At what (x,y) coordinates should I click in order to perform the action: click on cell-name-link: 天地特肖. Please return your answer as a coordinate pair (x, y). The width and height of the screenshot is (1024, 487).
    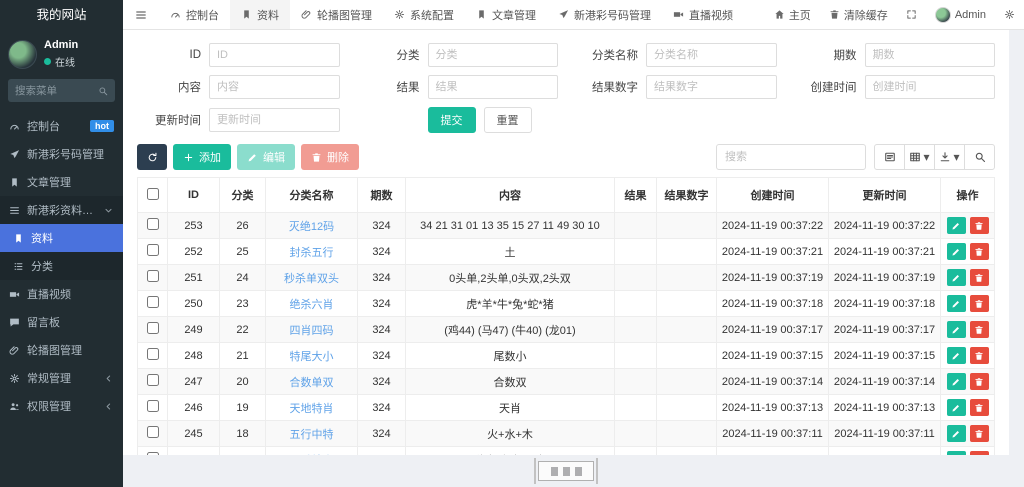
    Looking at the image, I should click on (311, 407).